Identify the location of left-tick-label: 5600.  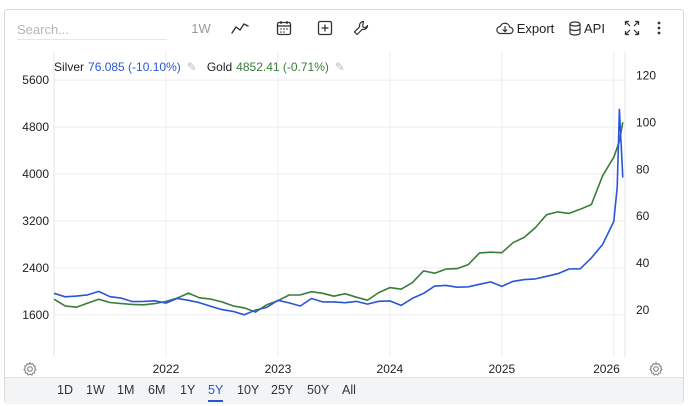
(35, 80).